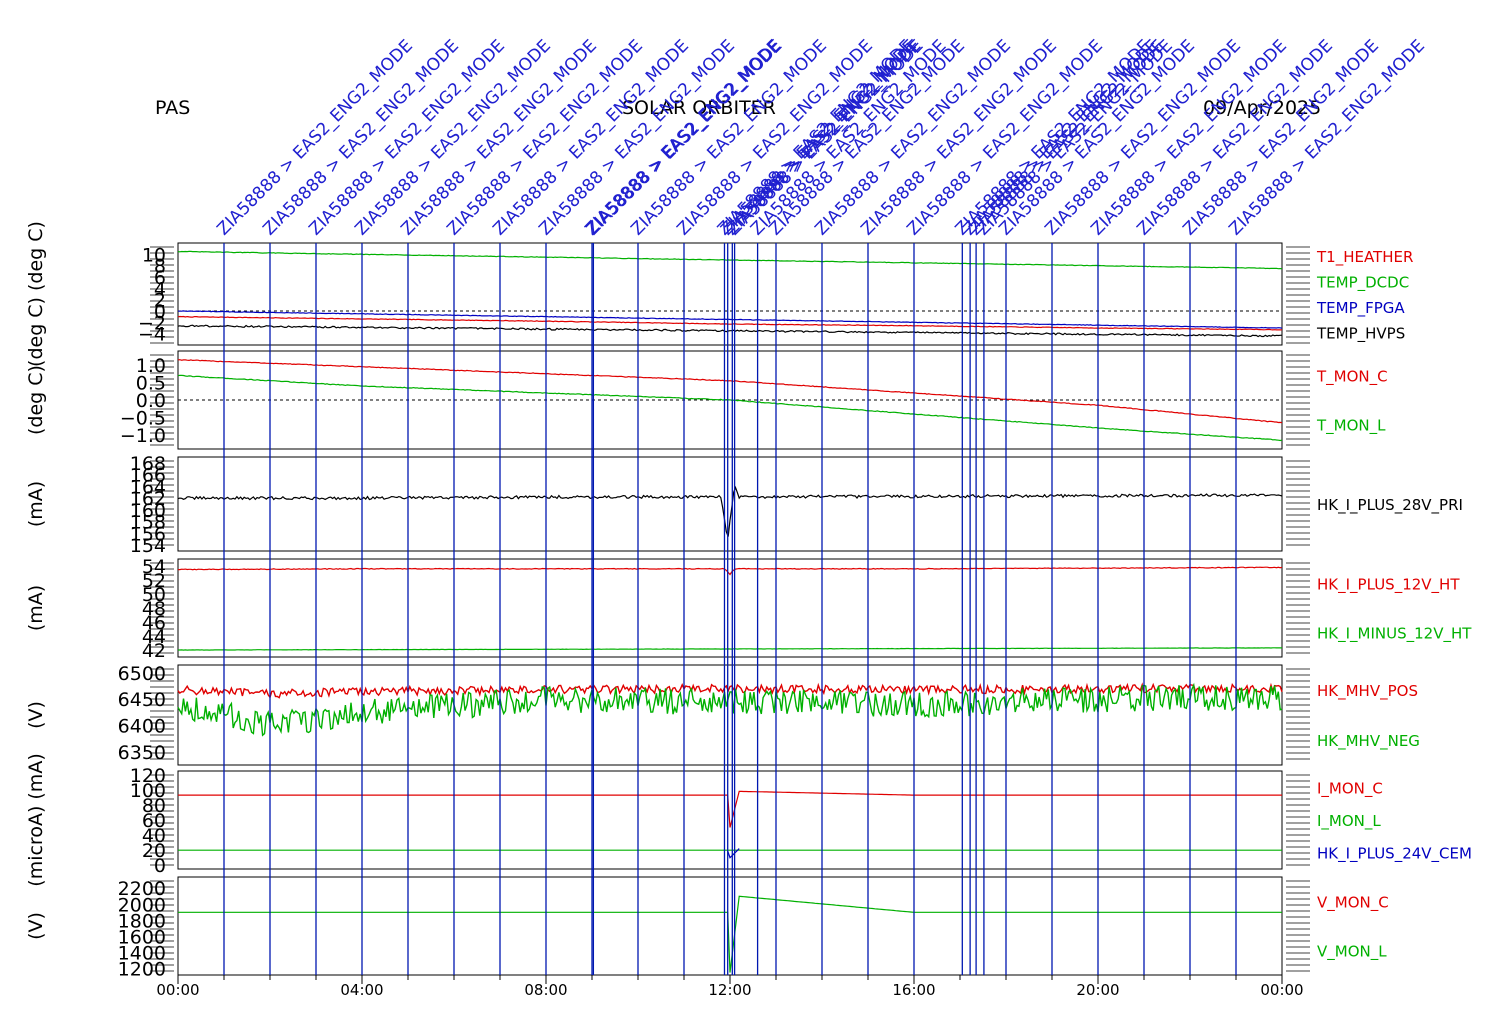 The height and width of the screenshot is (1020, 1512). Describe the element at coordinates (173, 108) in the screenshot. I see `instrument-label: PAS` at that location.